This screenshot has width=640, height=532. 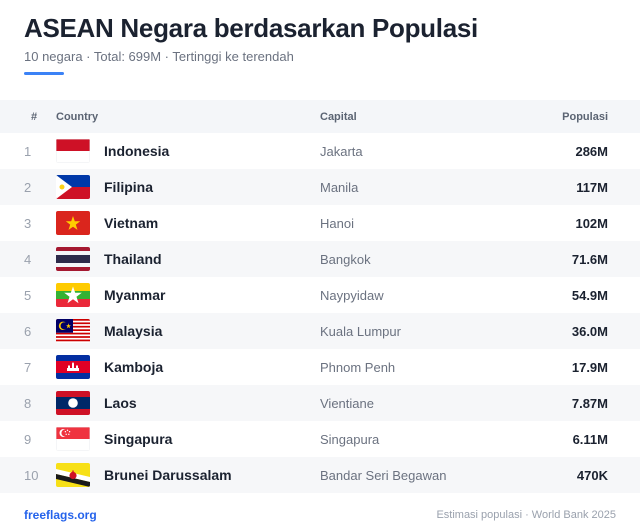 I want to click on country-name: Myanmar, so click(x=135, y=295).